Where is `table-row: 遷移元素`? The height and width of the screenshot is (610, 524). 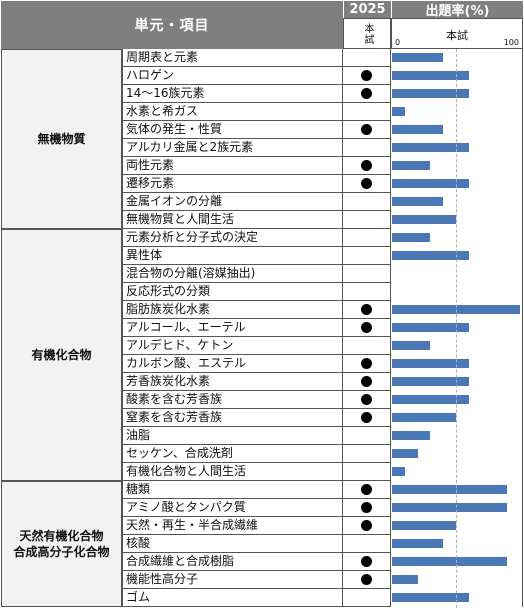 table-row: 遷移元素 is located at coordinates (322, 184).